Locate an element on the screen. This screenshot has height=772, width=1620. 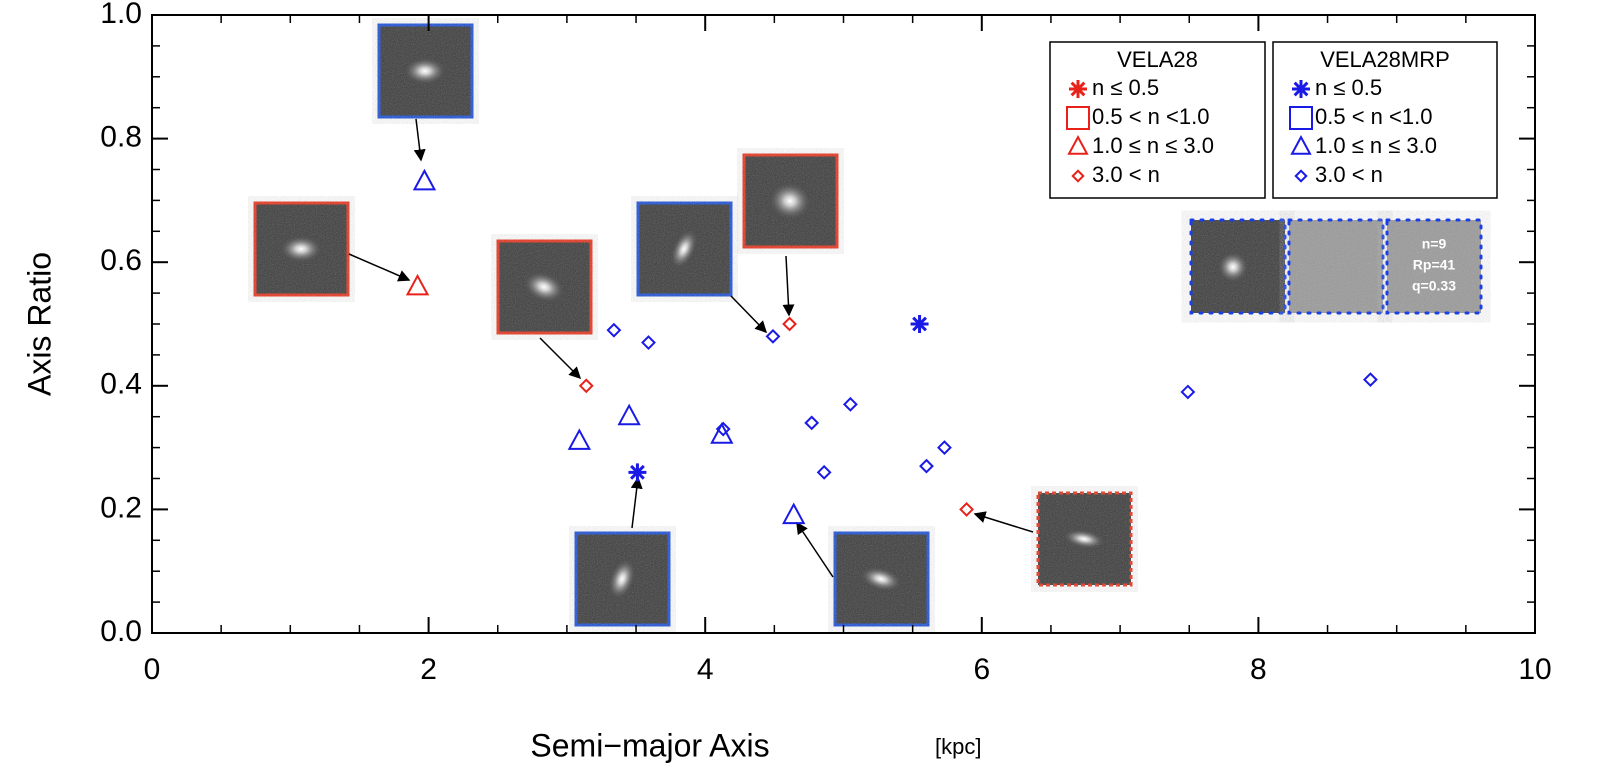
panel-annotation: Rp=41 is located at coordinates (1434, 265).